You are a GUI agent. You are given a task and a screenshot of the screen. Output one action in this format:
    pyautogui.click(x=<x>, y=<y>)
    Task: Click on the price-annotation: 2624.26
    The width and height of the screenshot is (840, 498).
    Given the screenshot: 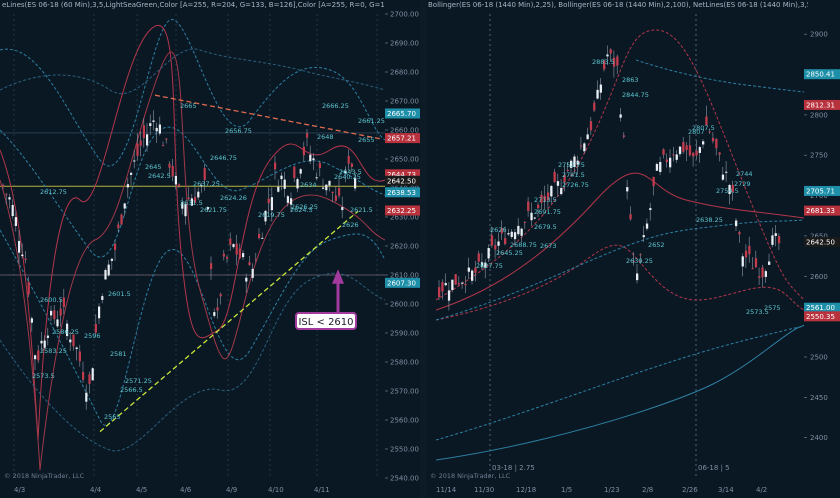 What is the action you would take?
    pyautogui.click(x=233, y=198)
    